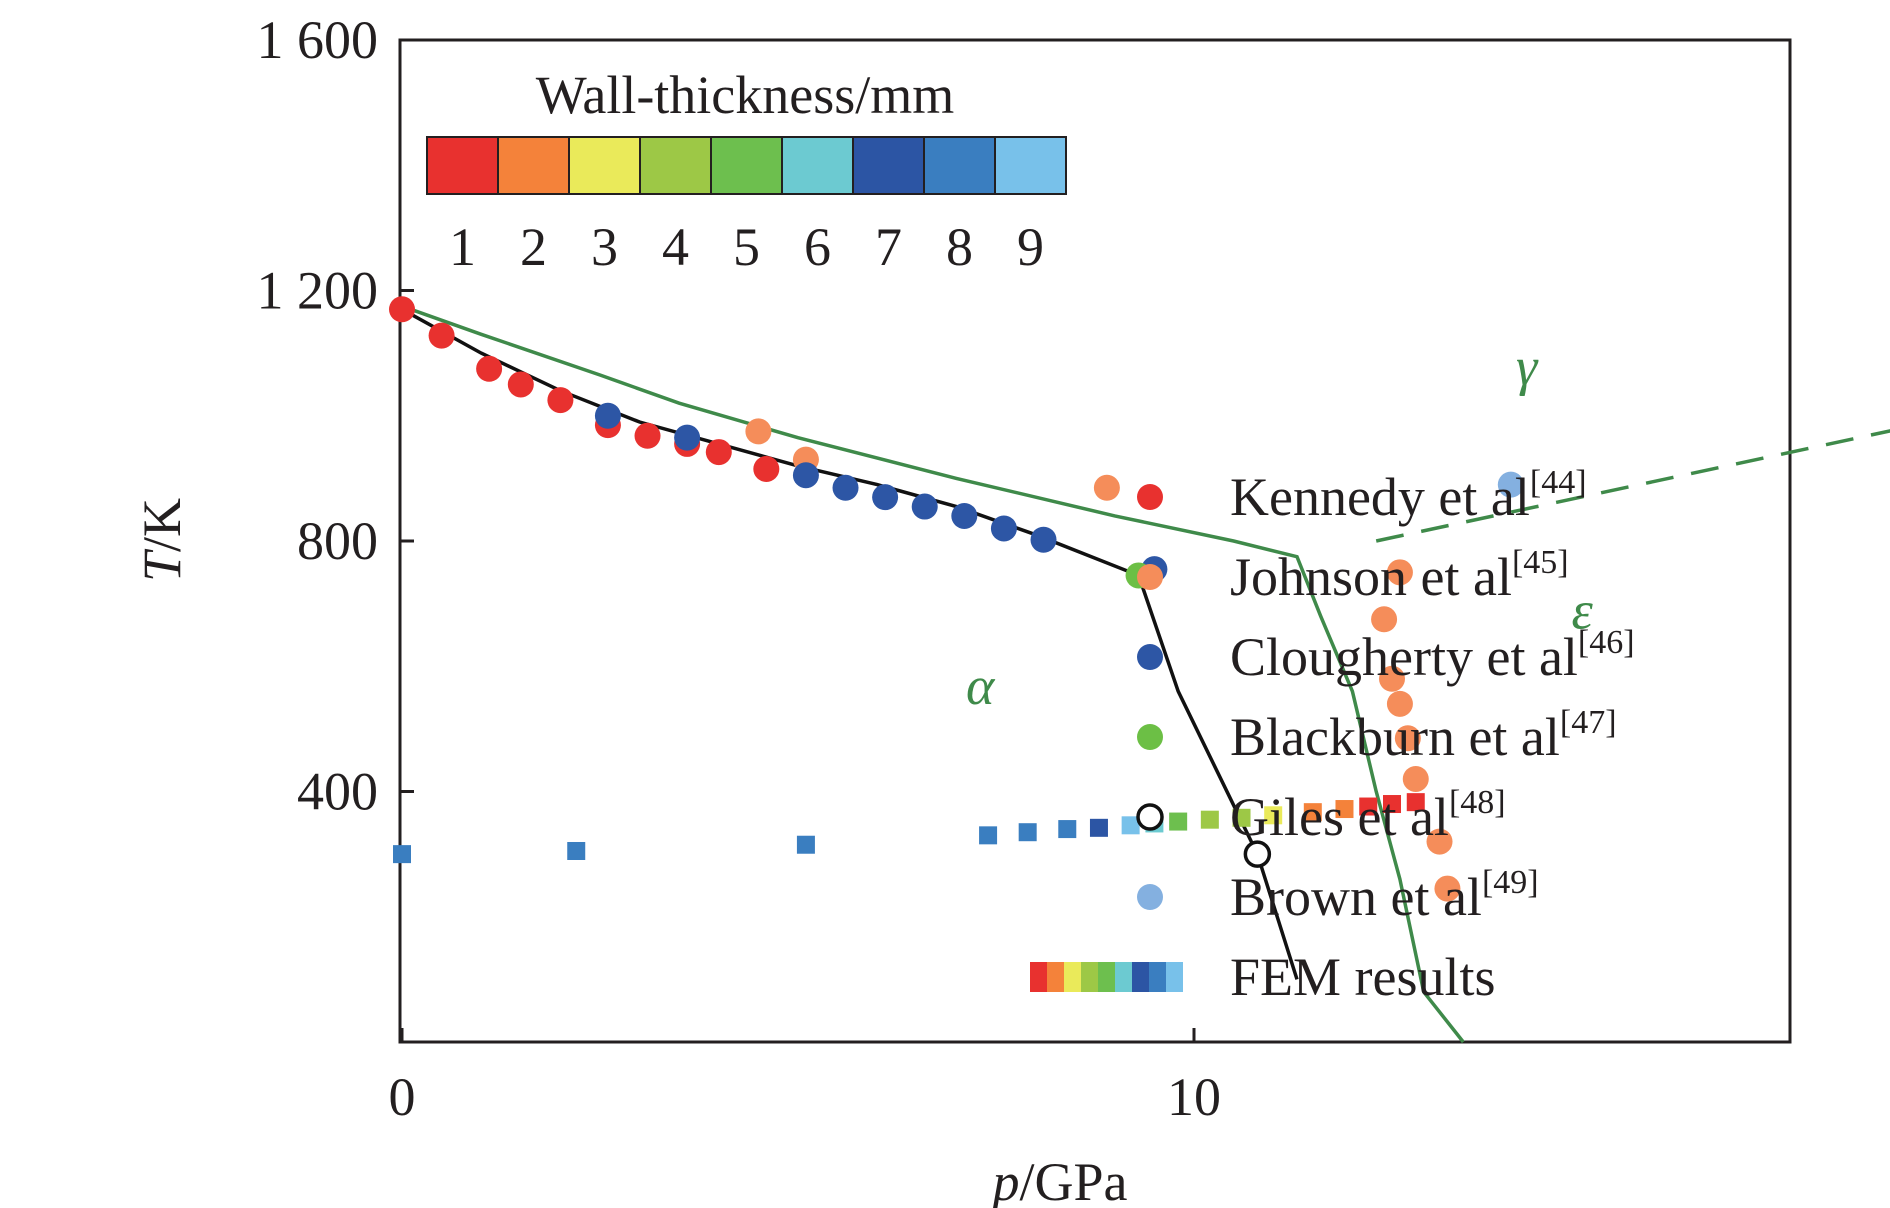 Image resolution: width=1890 pixels, height=1208 pixels. What do you see at coordinates (817, 247) in the screenshot?
I see `colorbar-label: 6` at bounding box center [817, 247].